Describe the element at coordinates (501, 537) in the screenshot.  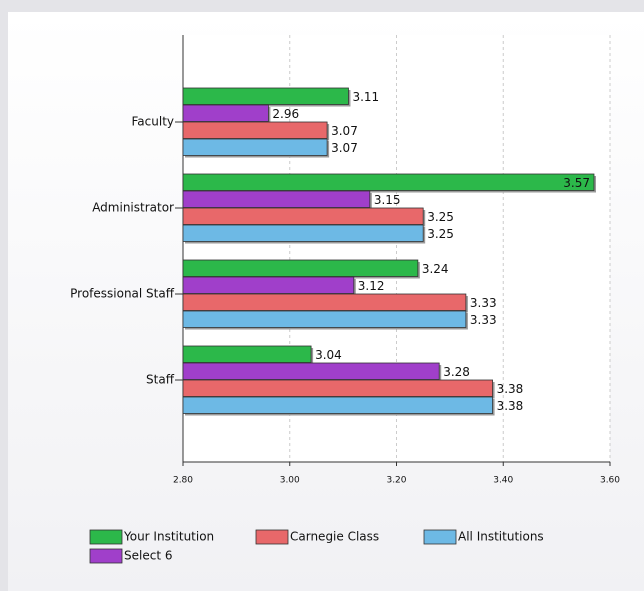
I see `legend-label: All Institutions` at that location.